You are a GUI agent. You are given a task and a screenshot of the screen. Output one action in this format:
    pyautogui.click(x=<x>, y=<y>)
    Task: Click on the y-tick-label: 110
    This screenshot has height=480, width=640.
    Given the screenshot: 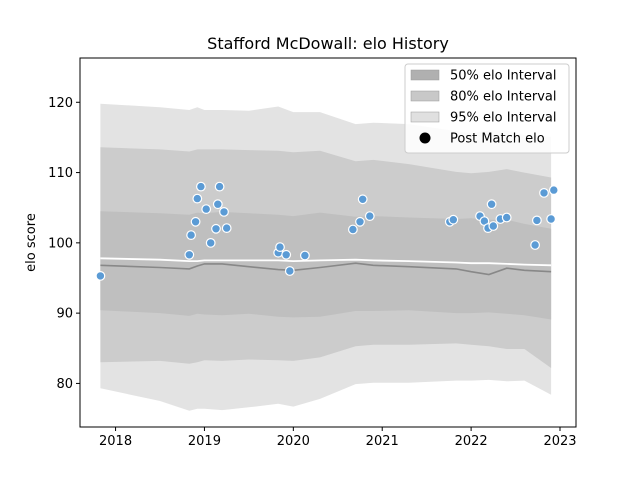 What is the action you would take?
    pyautogui.click(x=60, y=173)
    